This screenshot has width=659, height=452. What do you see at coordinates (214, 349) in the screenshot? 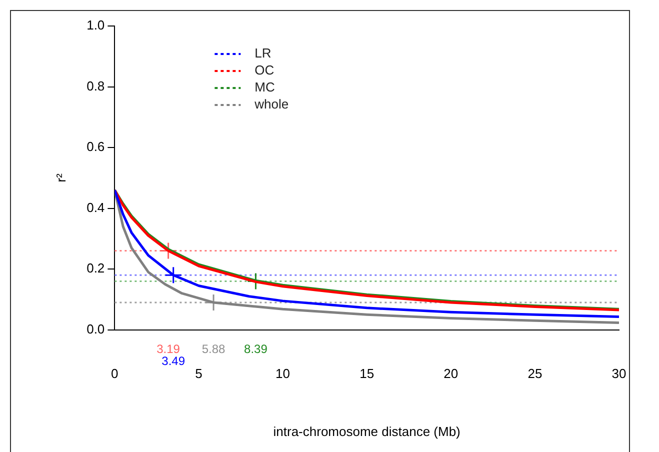
I see `text: 5.88` at bounding box center [214, 349].